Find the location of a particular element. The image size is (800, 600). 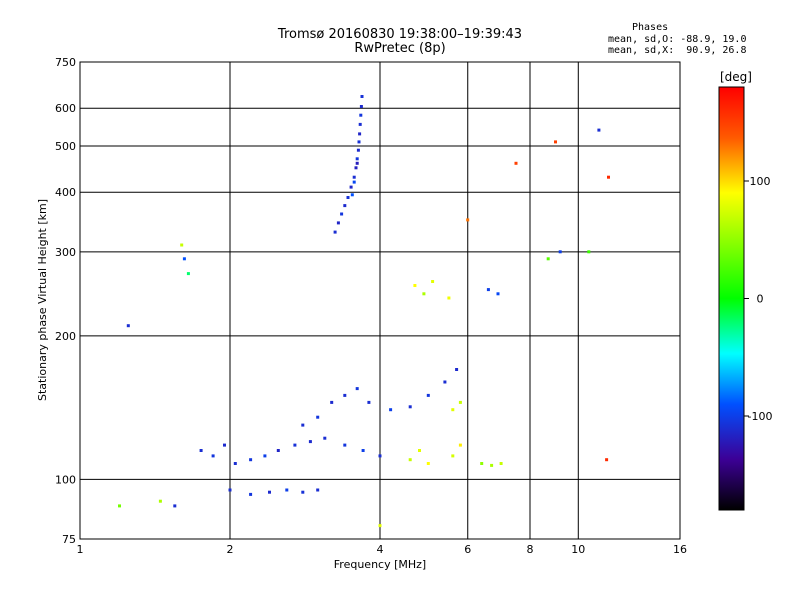

x-tick-label: 4 is located at coordinates (380, 549).